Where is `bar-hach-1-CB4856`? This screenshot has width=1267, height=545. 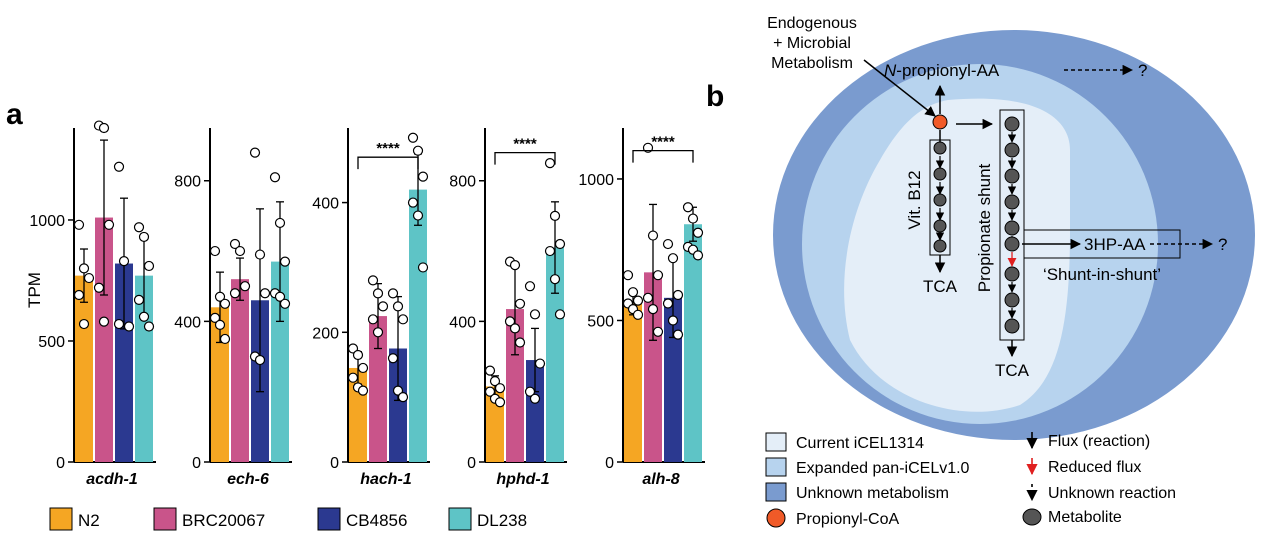 bar-hach-1-CB4856 is located at coordinates (398, 405).